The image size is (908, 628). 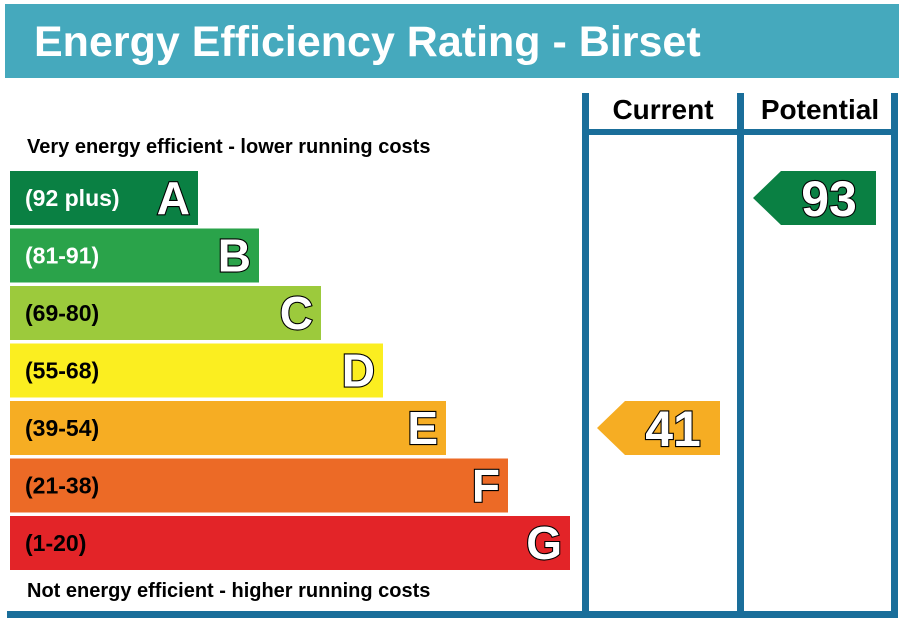 I want to click on band-bar-d, so click(x=196, y=370).